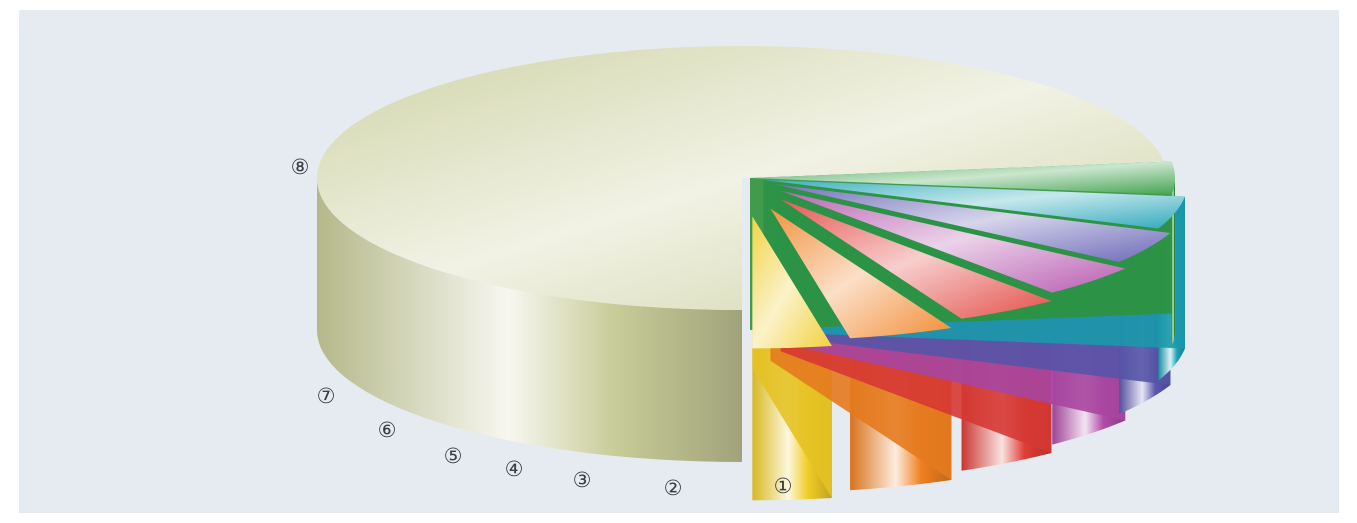 The height and width of the screenshot is (523, 1357). I want to click on slice-label-4: ④, so click(514, 469).